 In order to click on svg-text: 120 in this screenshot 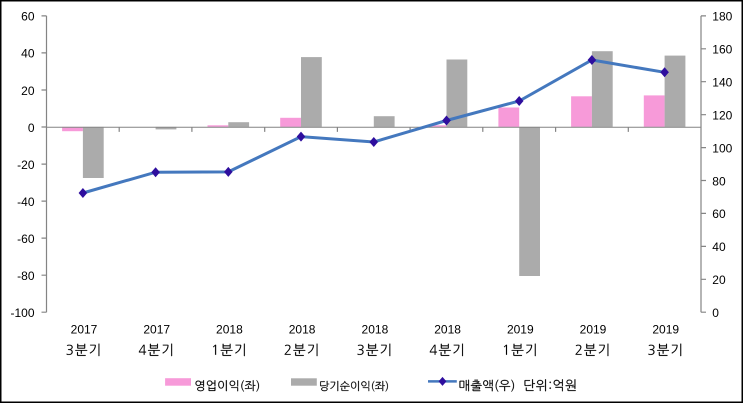, I will do `click(722, 116)`.